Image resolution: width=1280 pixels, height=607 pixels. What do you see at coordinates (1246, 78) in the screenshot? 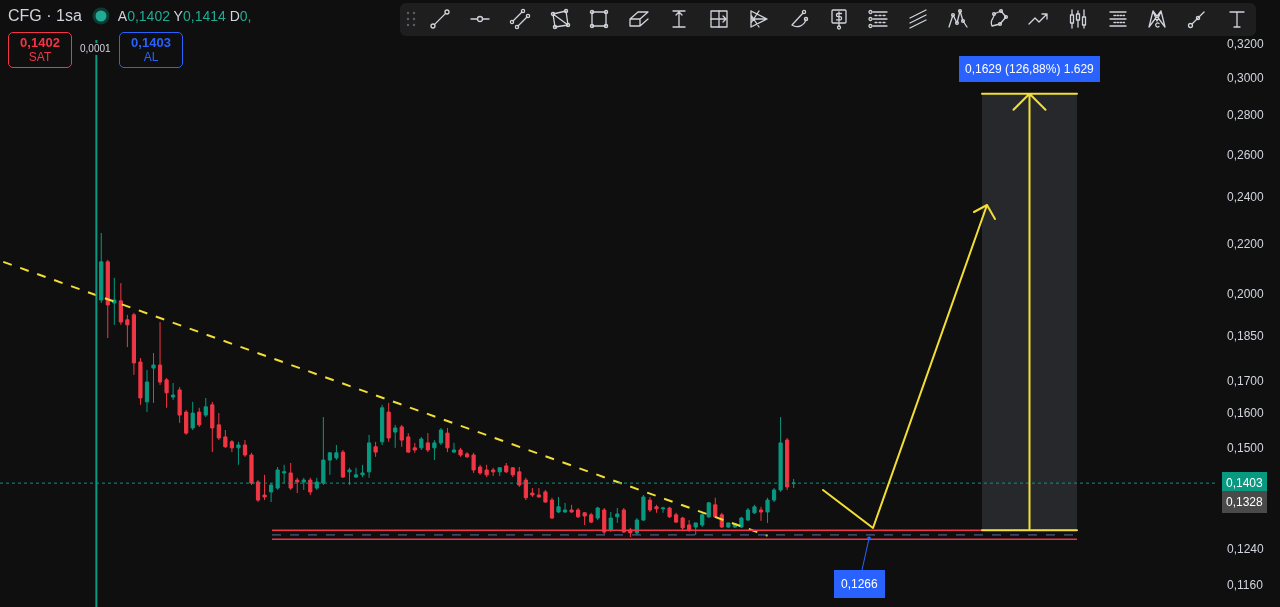
I see `y-tick-label: 0,3000` at bounding box center [1246, 78].